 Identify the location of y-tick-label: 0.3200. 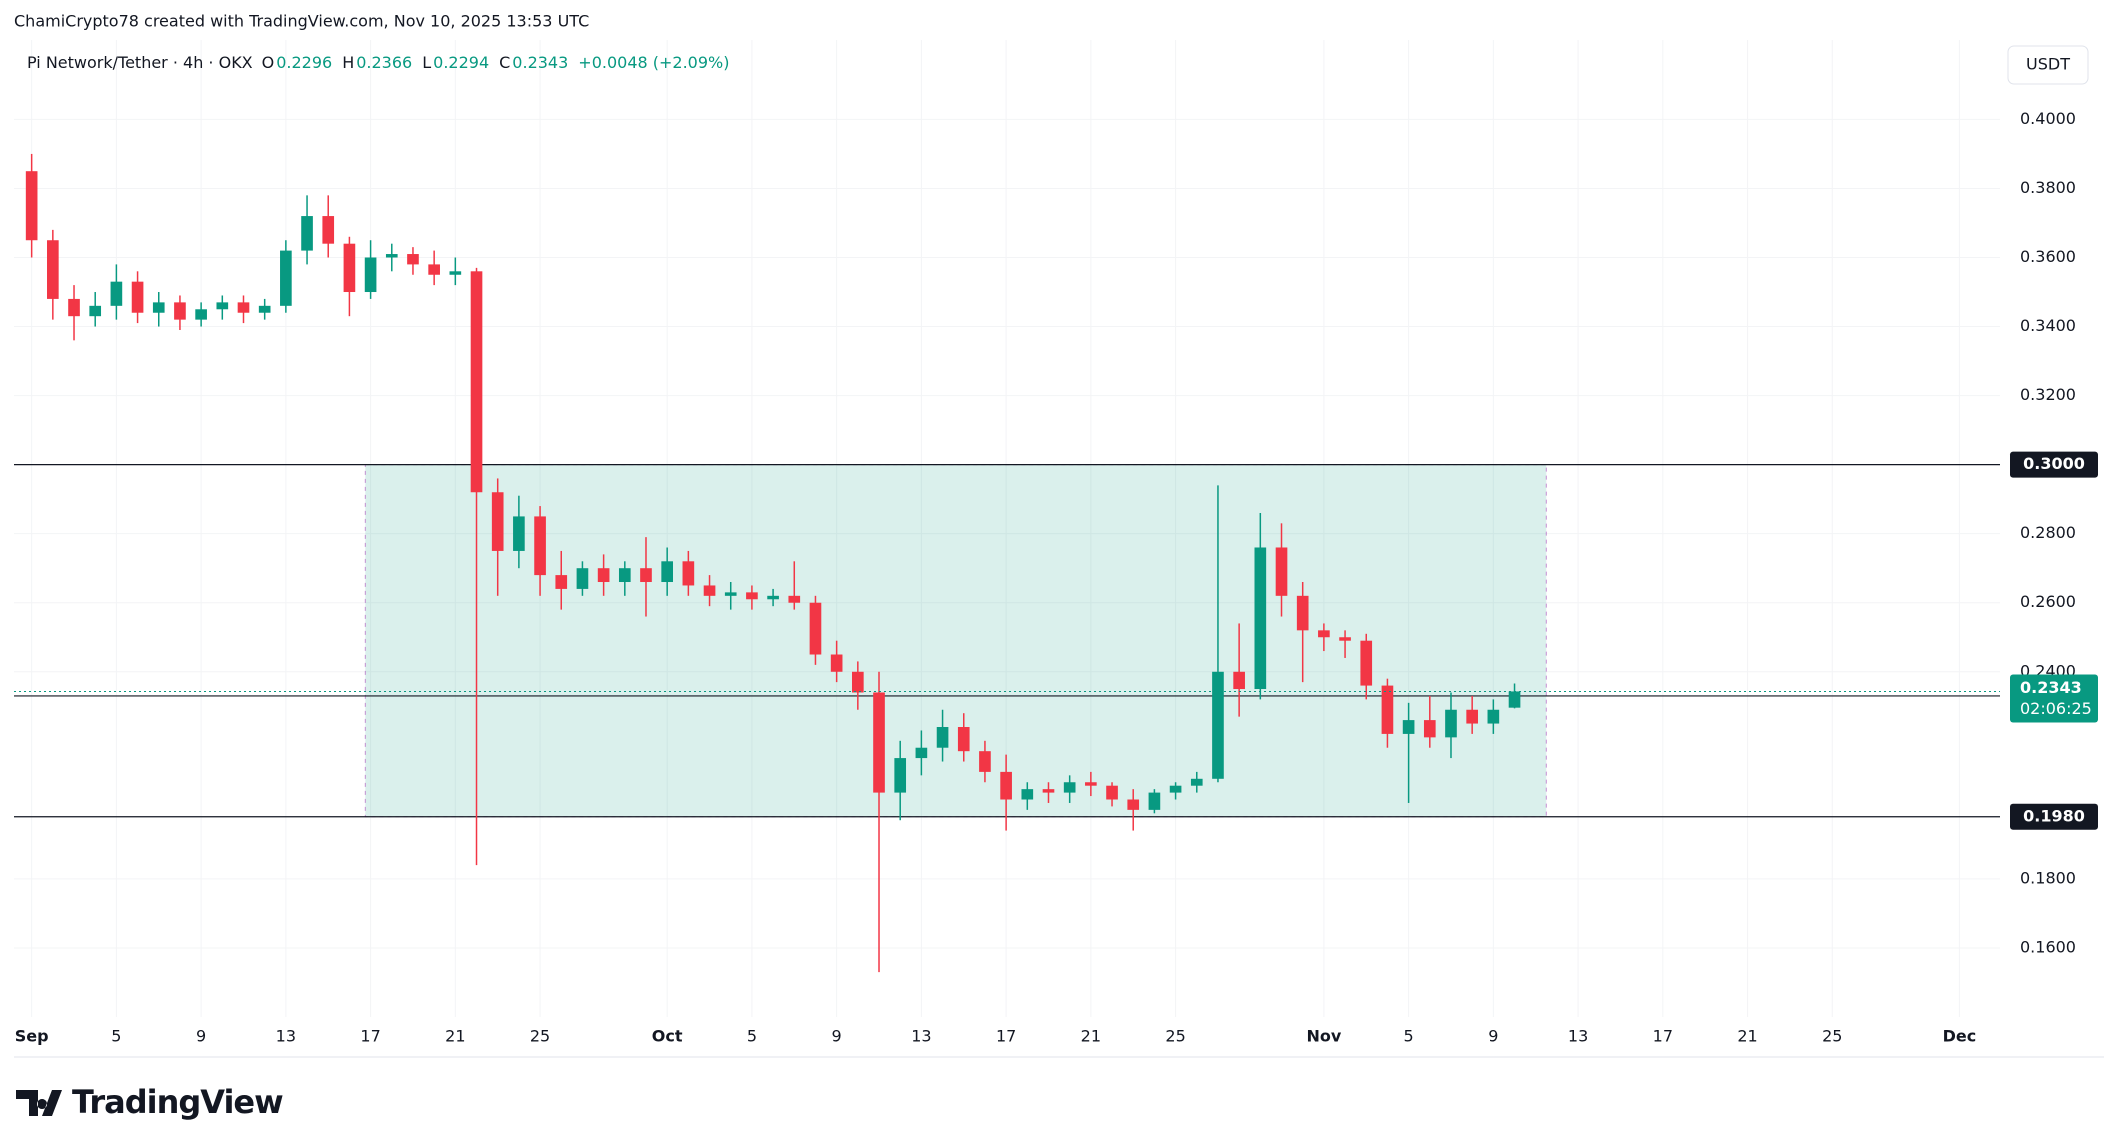
(2048, 394).